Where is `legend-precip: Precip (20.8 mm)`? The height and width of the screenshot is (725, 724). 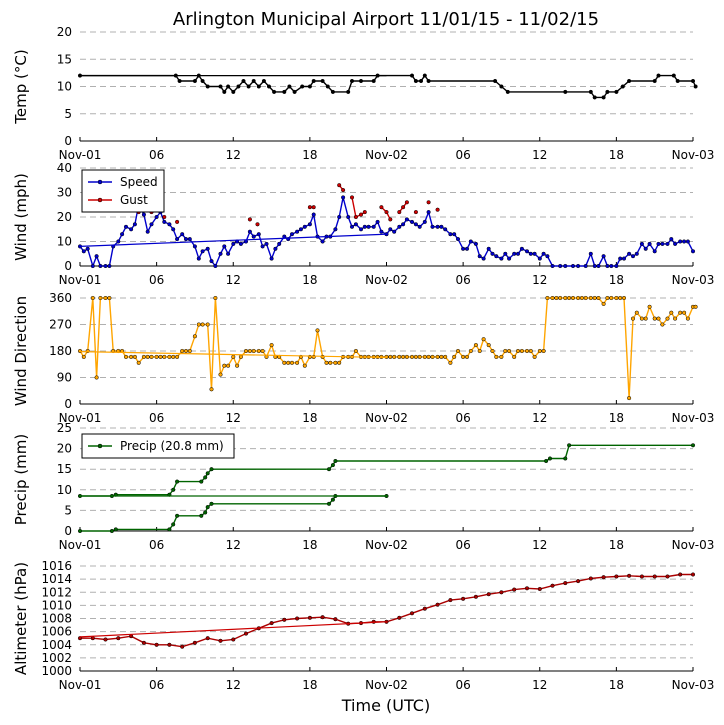
legend-precip: Precip (20.8 mm) is located at coordinates (158, 446).